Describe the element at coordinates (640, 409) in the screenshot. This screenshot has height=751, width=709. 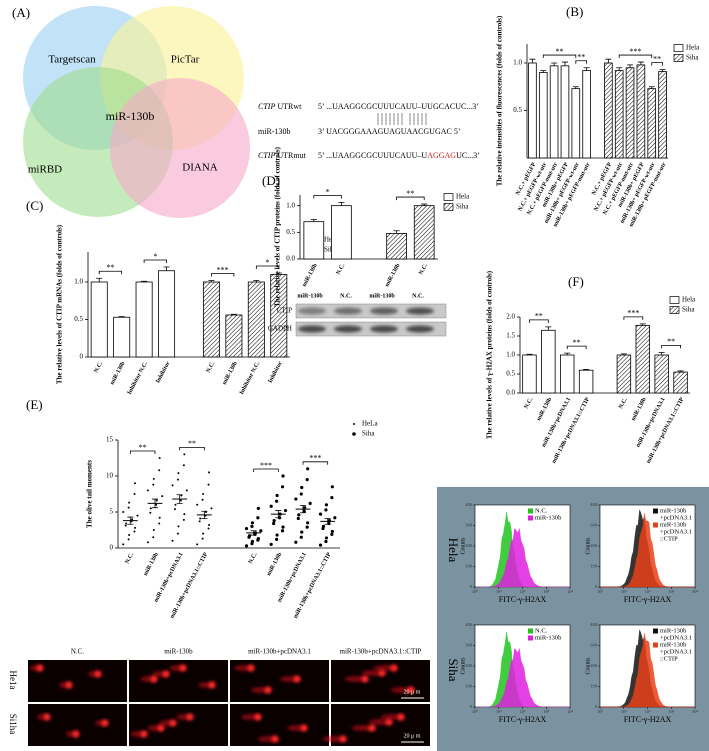
I see `x-tick-label: miR-130b` at that location.